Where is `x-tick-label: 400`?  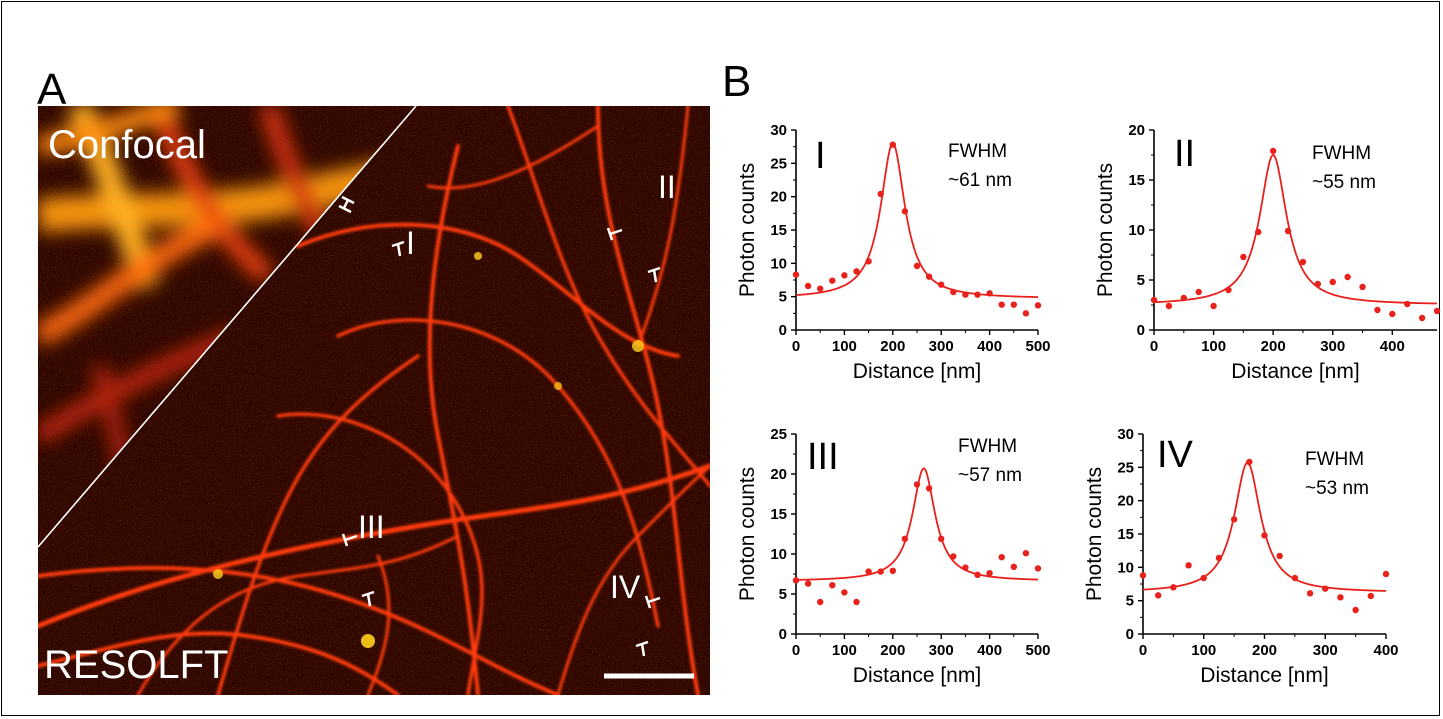 x-tick-label: 400 is located at coordinates (1385, 650).